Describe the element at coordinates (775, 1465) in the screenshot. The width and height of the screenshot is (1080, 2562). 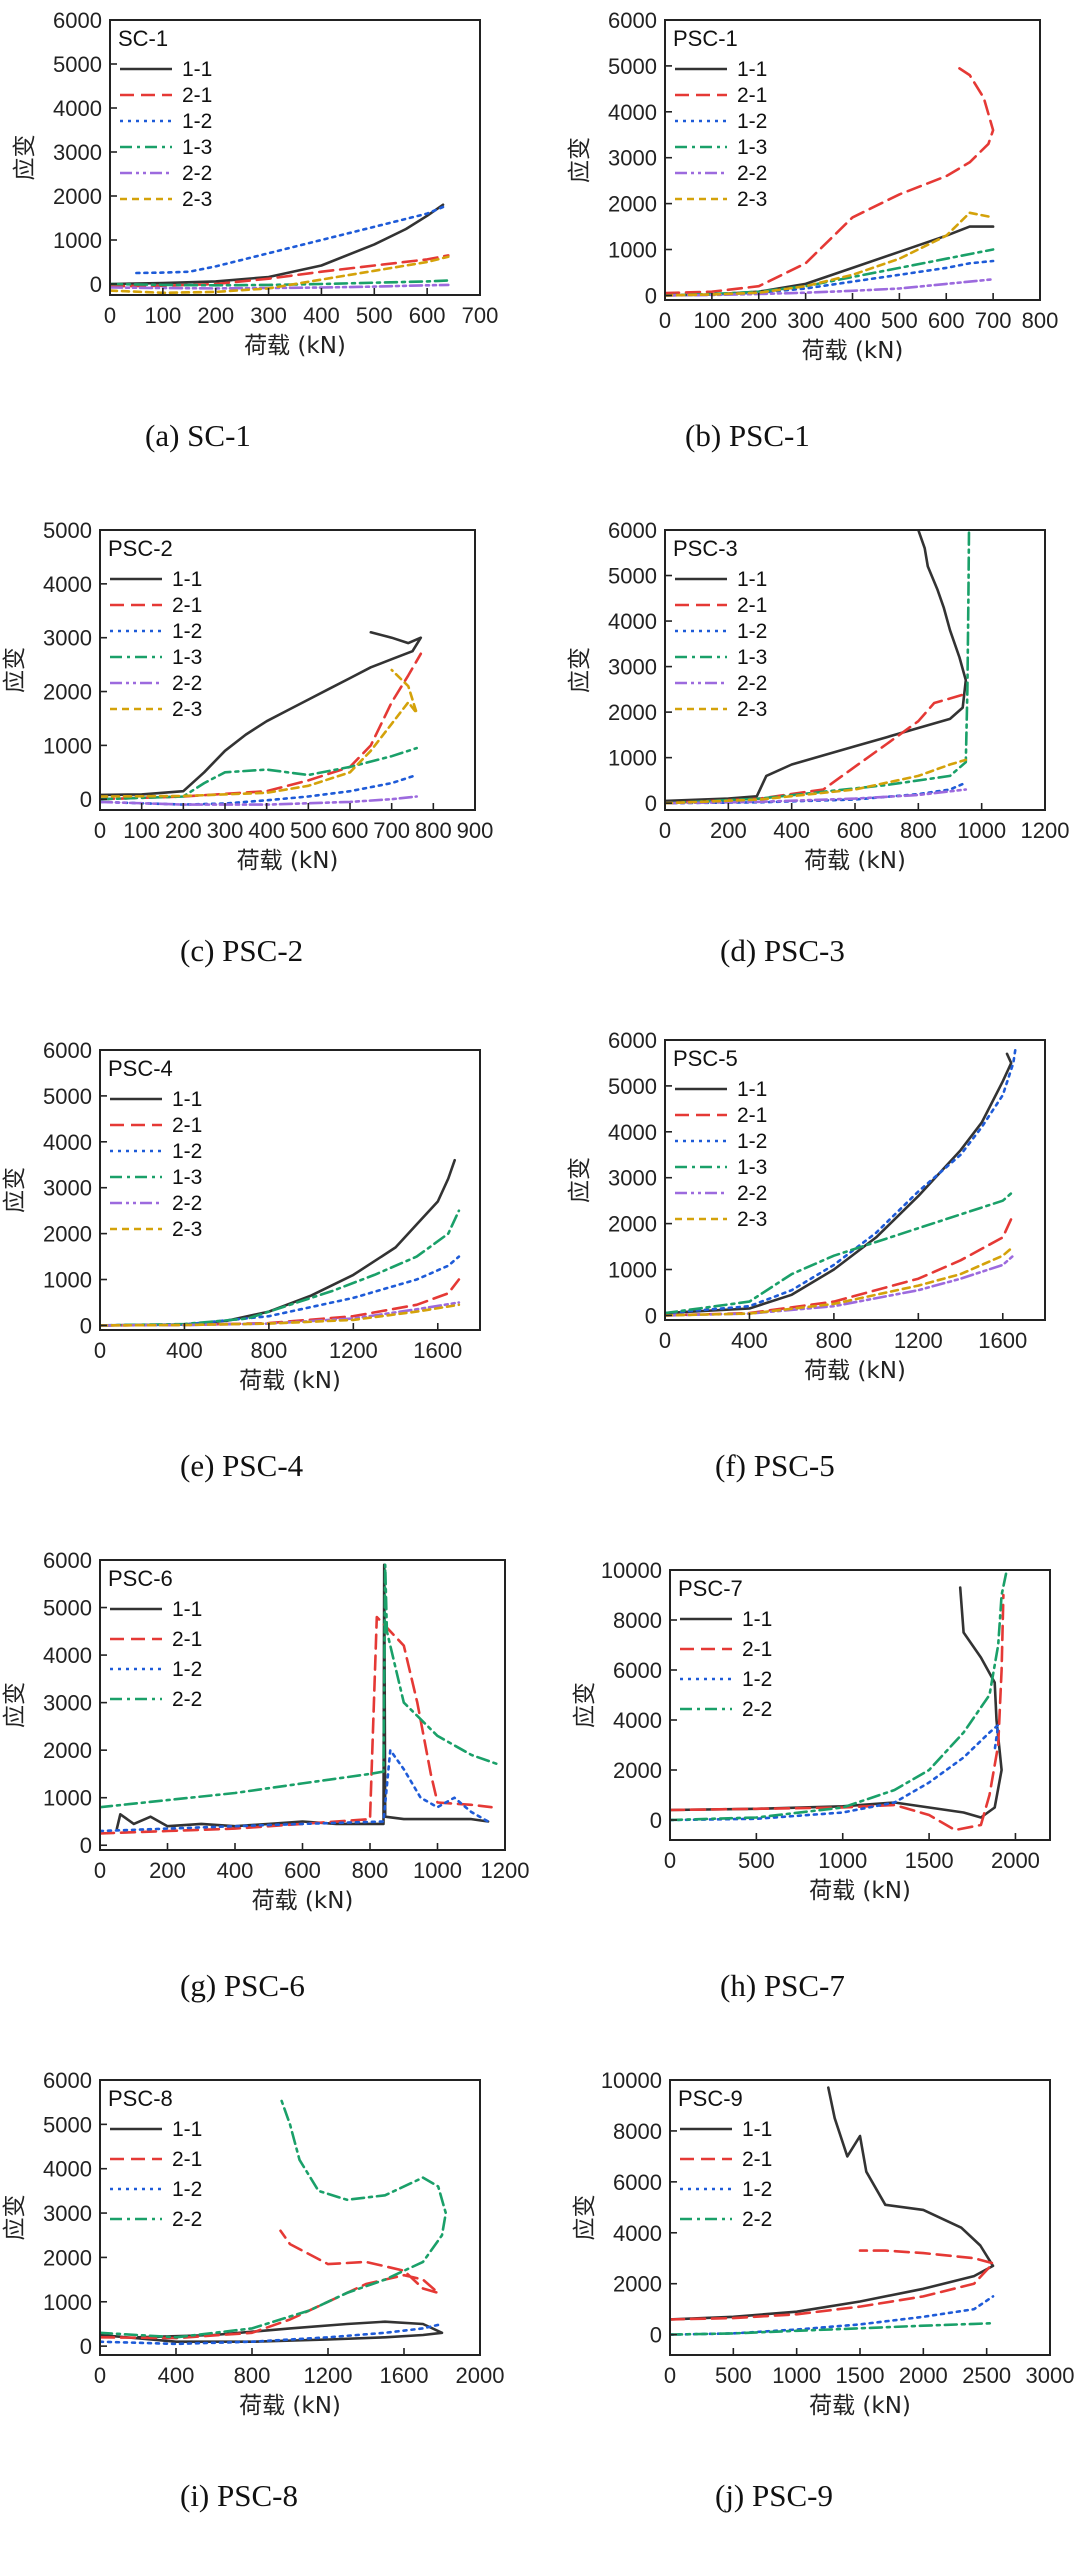
I see `panel-caption: (f) PSC-5` at that location.